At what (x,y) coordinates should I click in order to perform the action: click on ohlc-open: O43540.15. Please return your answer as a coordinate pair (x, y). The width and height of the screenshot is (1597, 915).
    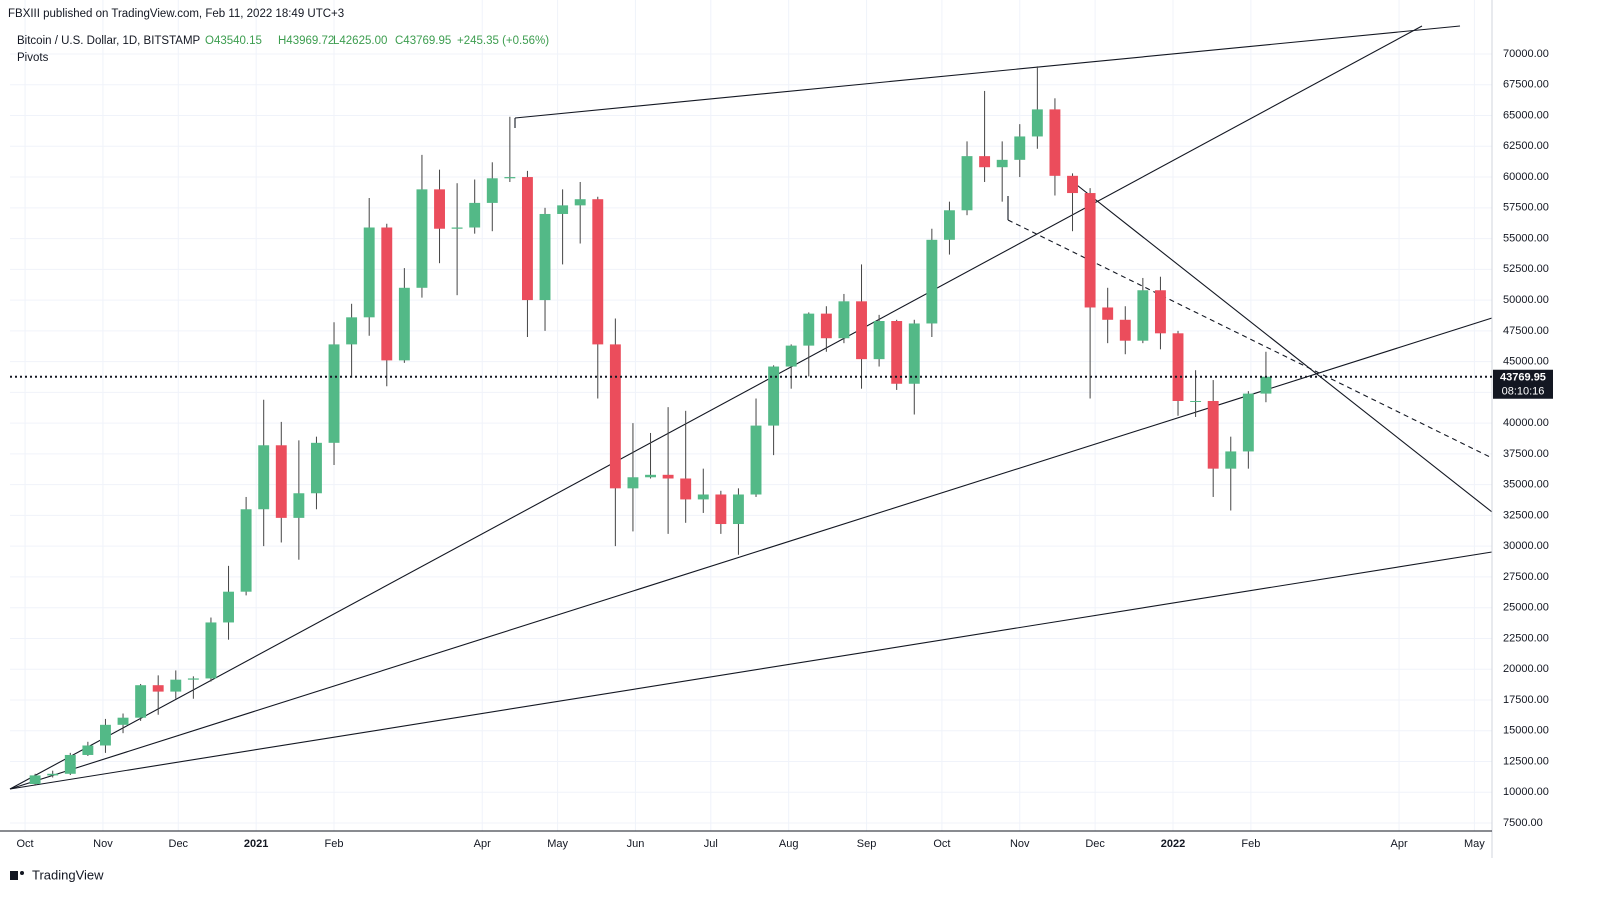
    Looking at the image, I should click on (233, 41).